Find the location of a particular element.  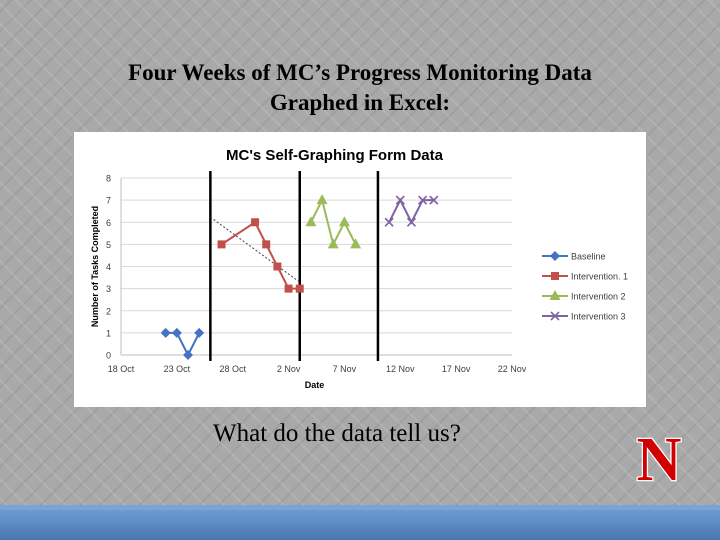

trendline is located at coordinates (255, 249).